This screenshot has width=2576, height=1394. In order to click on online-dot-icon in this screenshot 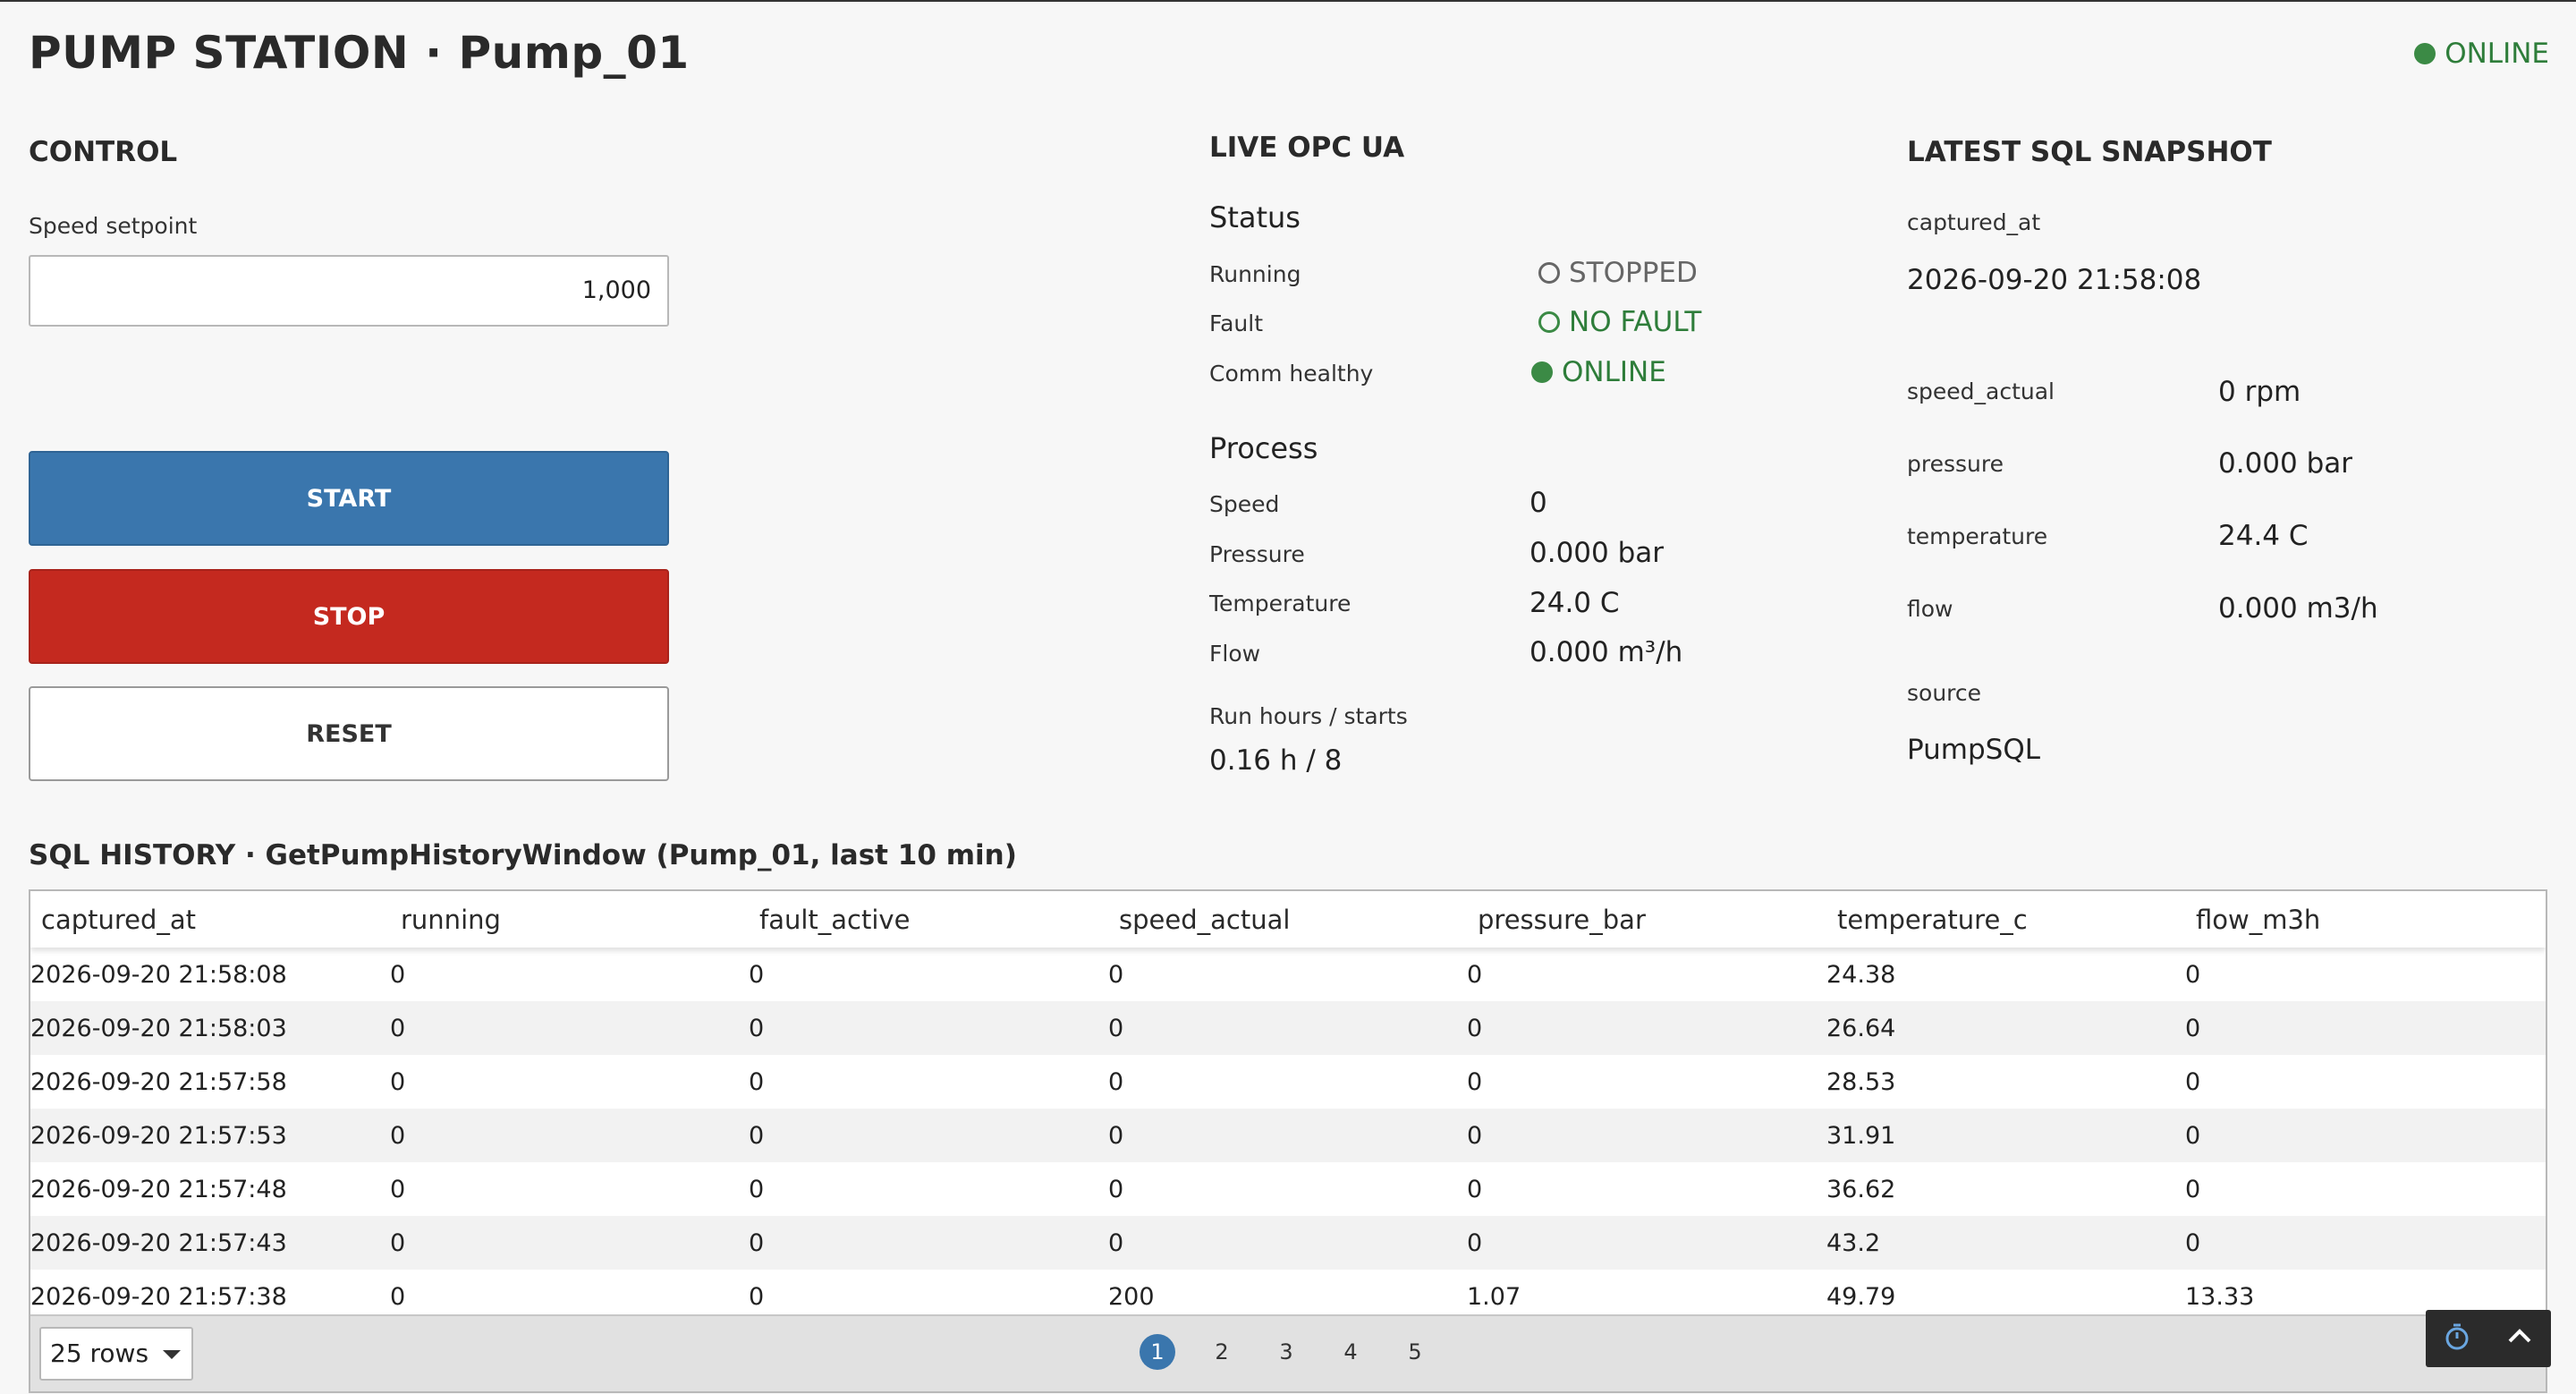, I will do `click(2425, 53)`.